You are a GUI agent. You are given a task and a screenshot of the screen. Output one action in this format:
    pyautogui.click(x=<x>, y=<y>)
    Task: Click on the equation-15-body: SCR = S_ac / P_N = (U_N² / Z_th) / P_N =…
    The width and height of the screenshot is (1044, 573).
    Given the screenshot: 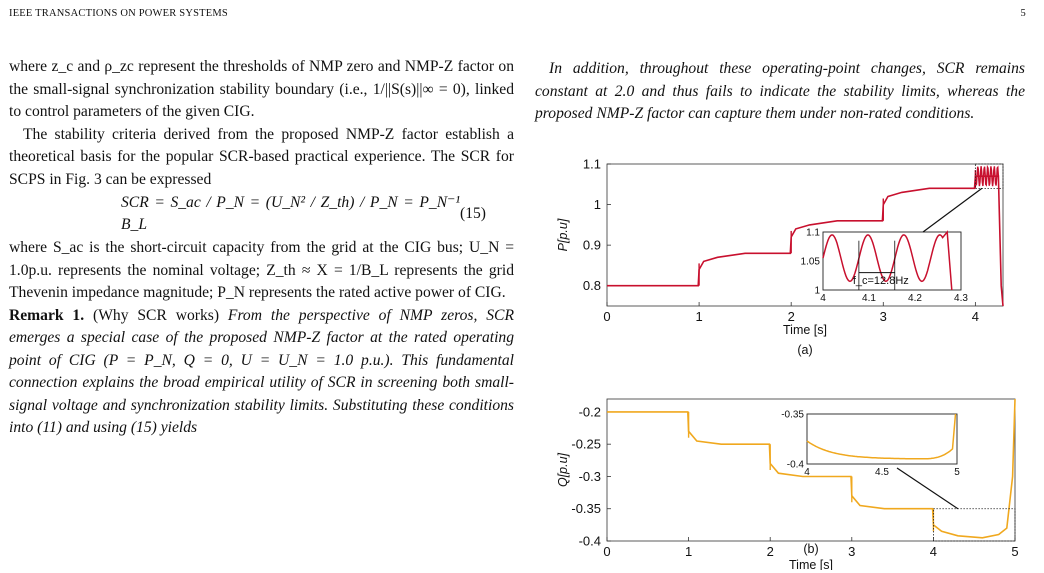 What is the action you would take?
    pyautogui.click(x=291, y=213)
    